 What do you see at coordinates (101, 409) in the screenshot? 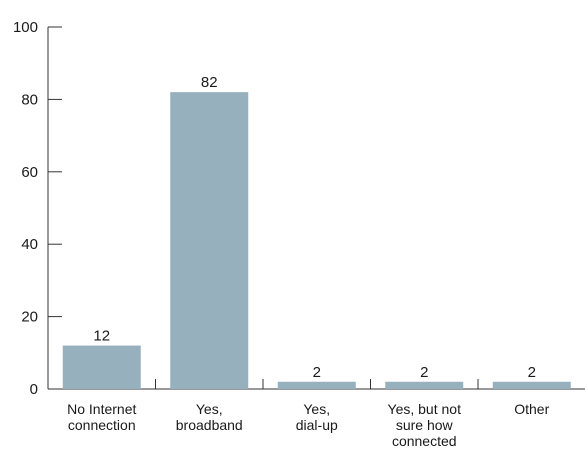
I see `category-label-line: No Internet` at bounding box center [101, 409].